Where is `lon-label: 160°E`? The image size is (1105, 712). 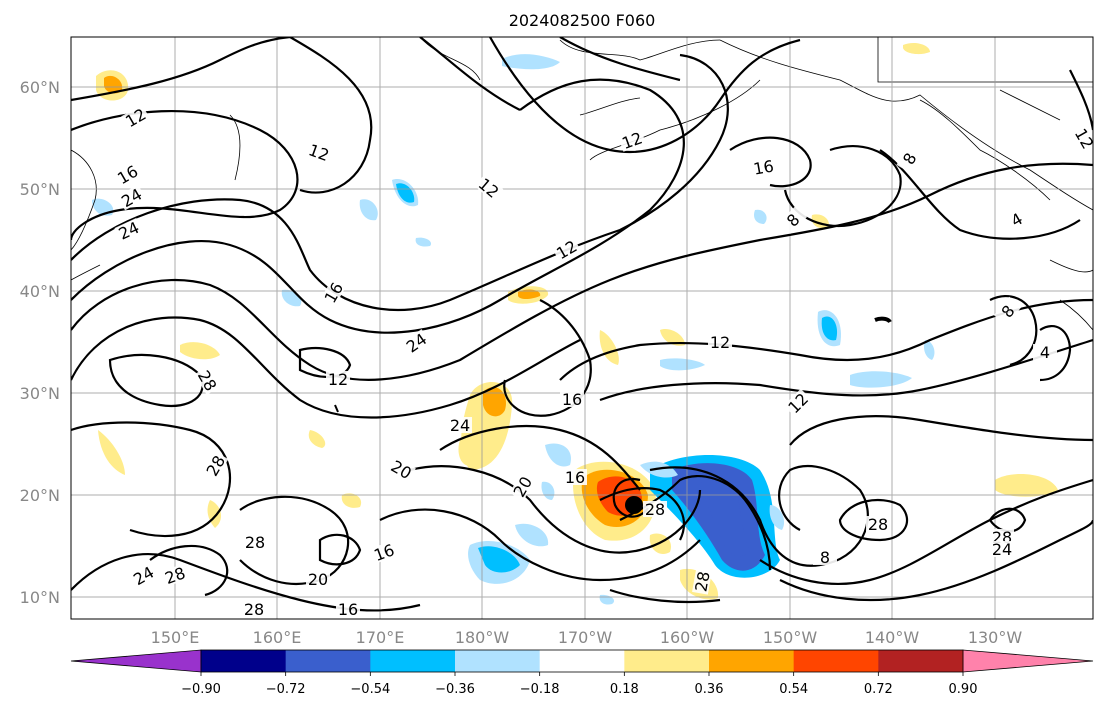
lon-label: 160°E is located at coordinates (277, 637).